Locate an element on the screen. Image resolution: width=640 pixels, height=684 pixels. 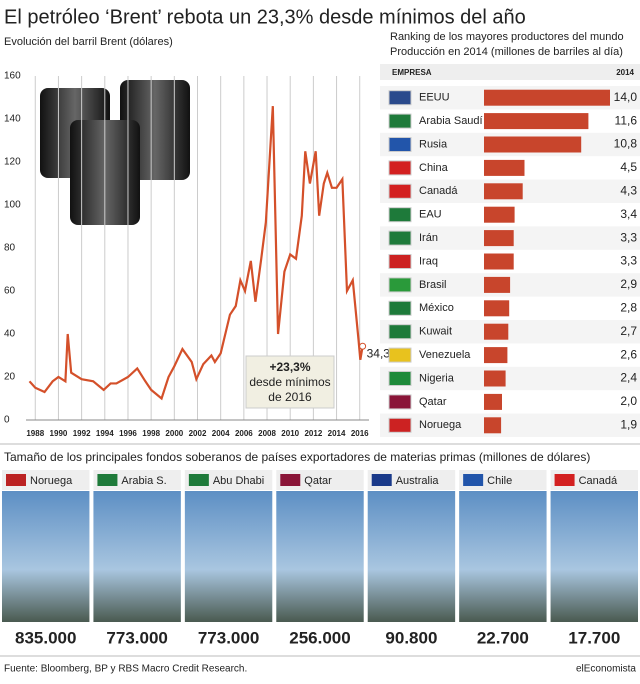
y-tick-label: 60 is located at coordinates (10, 291).